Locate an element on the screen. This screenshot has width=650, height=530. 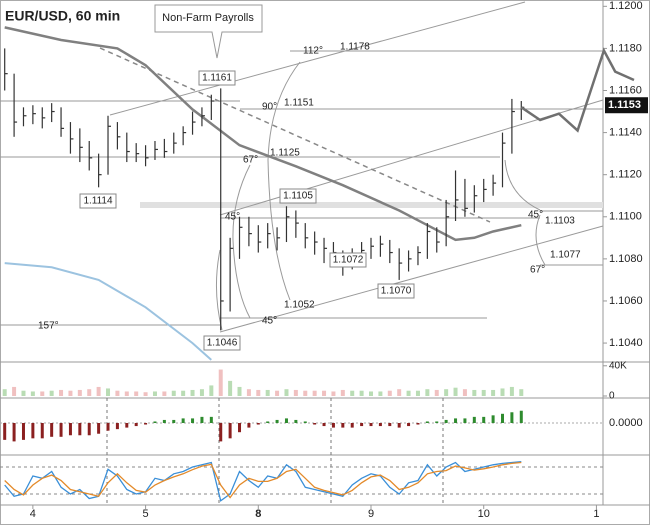
annotation: 1.1046 is located at coordinates (222, 343).